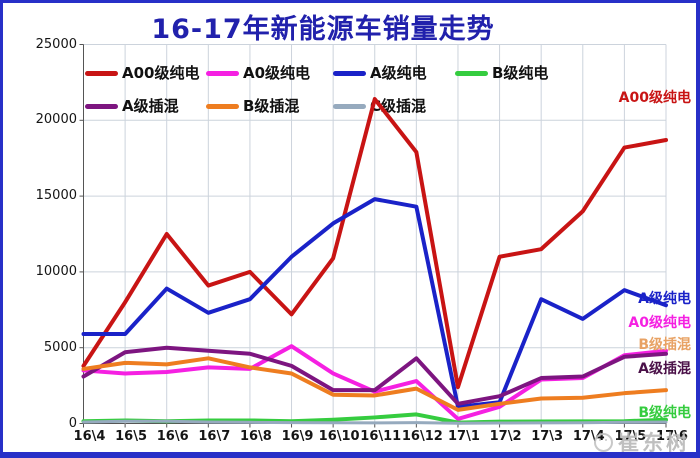  What do you see at coordinates (630, 436) in the screenshot?
I see `x-axis-tick-label: 17\5` at bounding box center [630, 436].